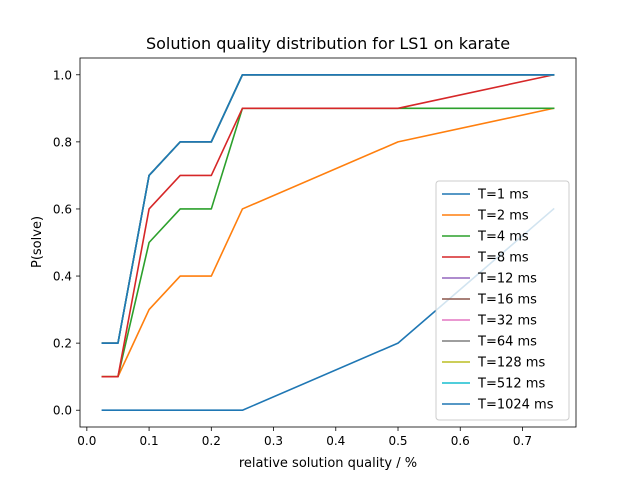 This screenshot has height=480, width=640. Describe the element at coordinates (511, 384) in the screenshot. I see `legend-label: T=512 ms` at that location.